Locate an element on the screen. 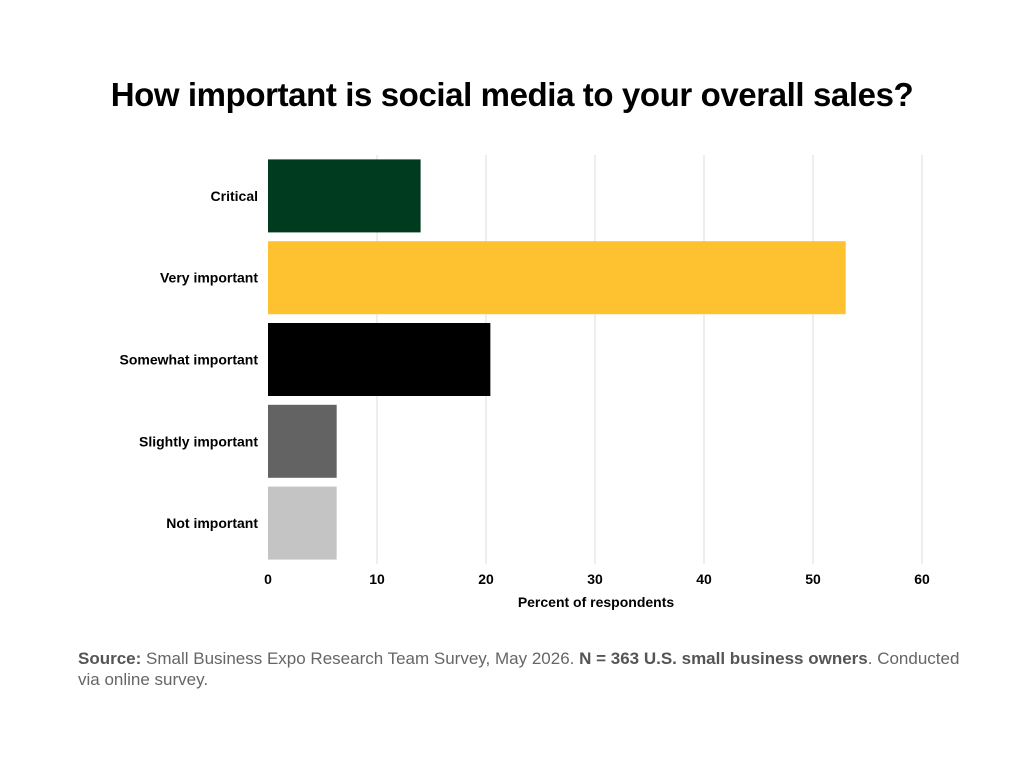 This screenshot has width=1024, height=768. category-label: Critical is located at coordinates (234, 196).